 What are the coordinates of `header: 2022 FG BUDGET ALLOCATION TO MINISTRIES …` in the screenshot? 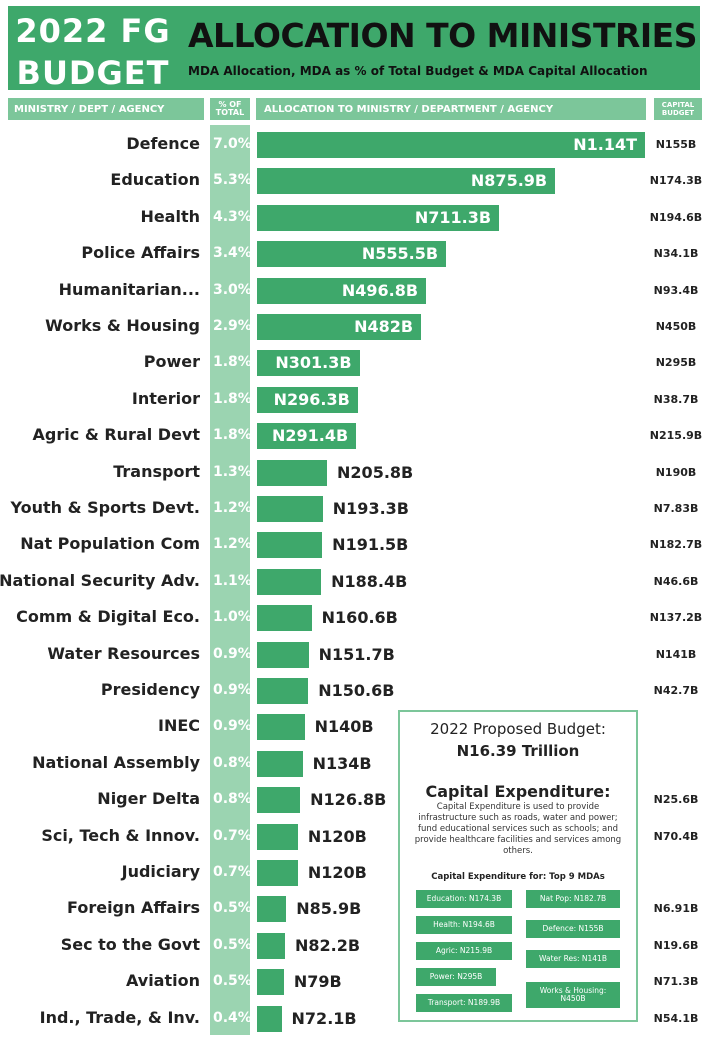 It's located at (355, 46).